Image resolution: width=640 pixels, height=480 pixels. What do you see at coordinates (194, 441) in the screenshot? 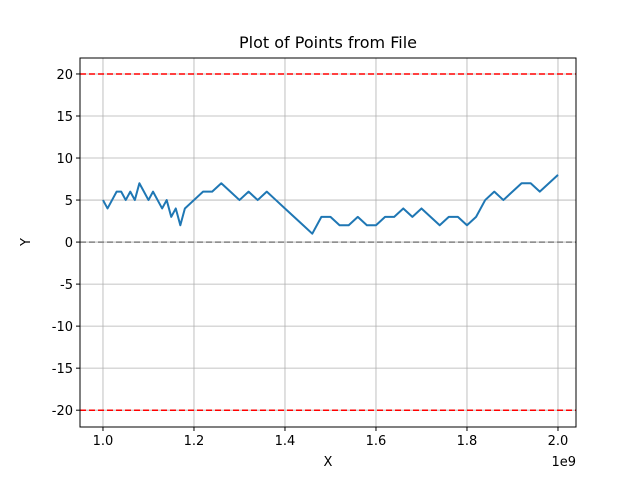
I see `x-tick-label: 1.2` at bounding box center [194, 441].